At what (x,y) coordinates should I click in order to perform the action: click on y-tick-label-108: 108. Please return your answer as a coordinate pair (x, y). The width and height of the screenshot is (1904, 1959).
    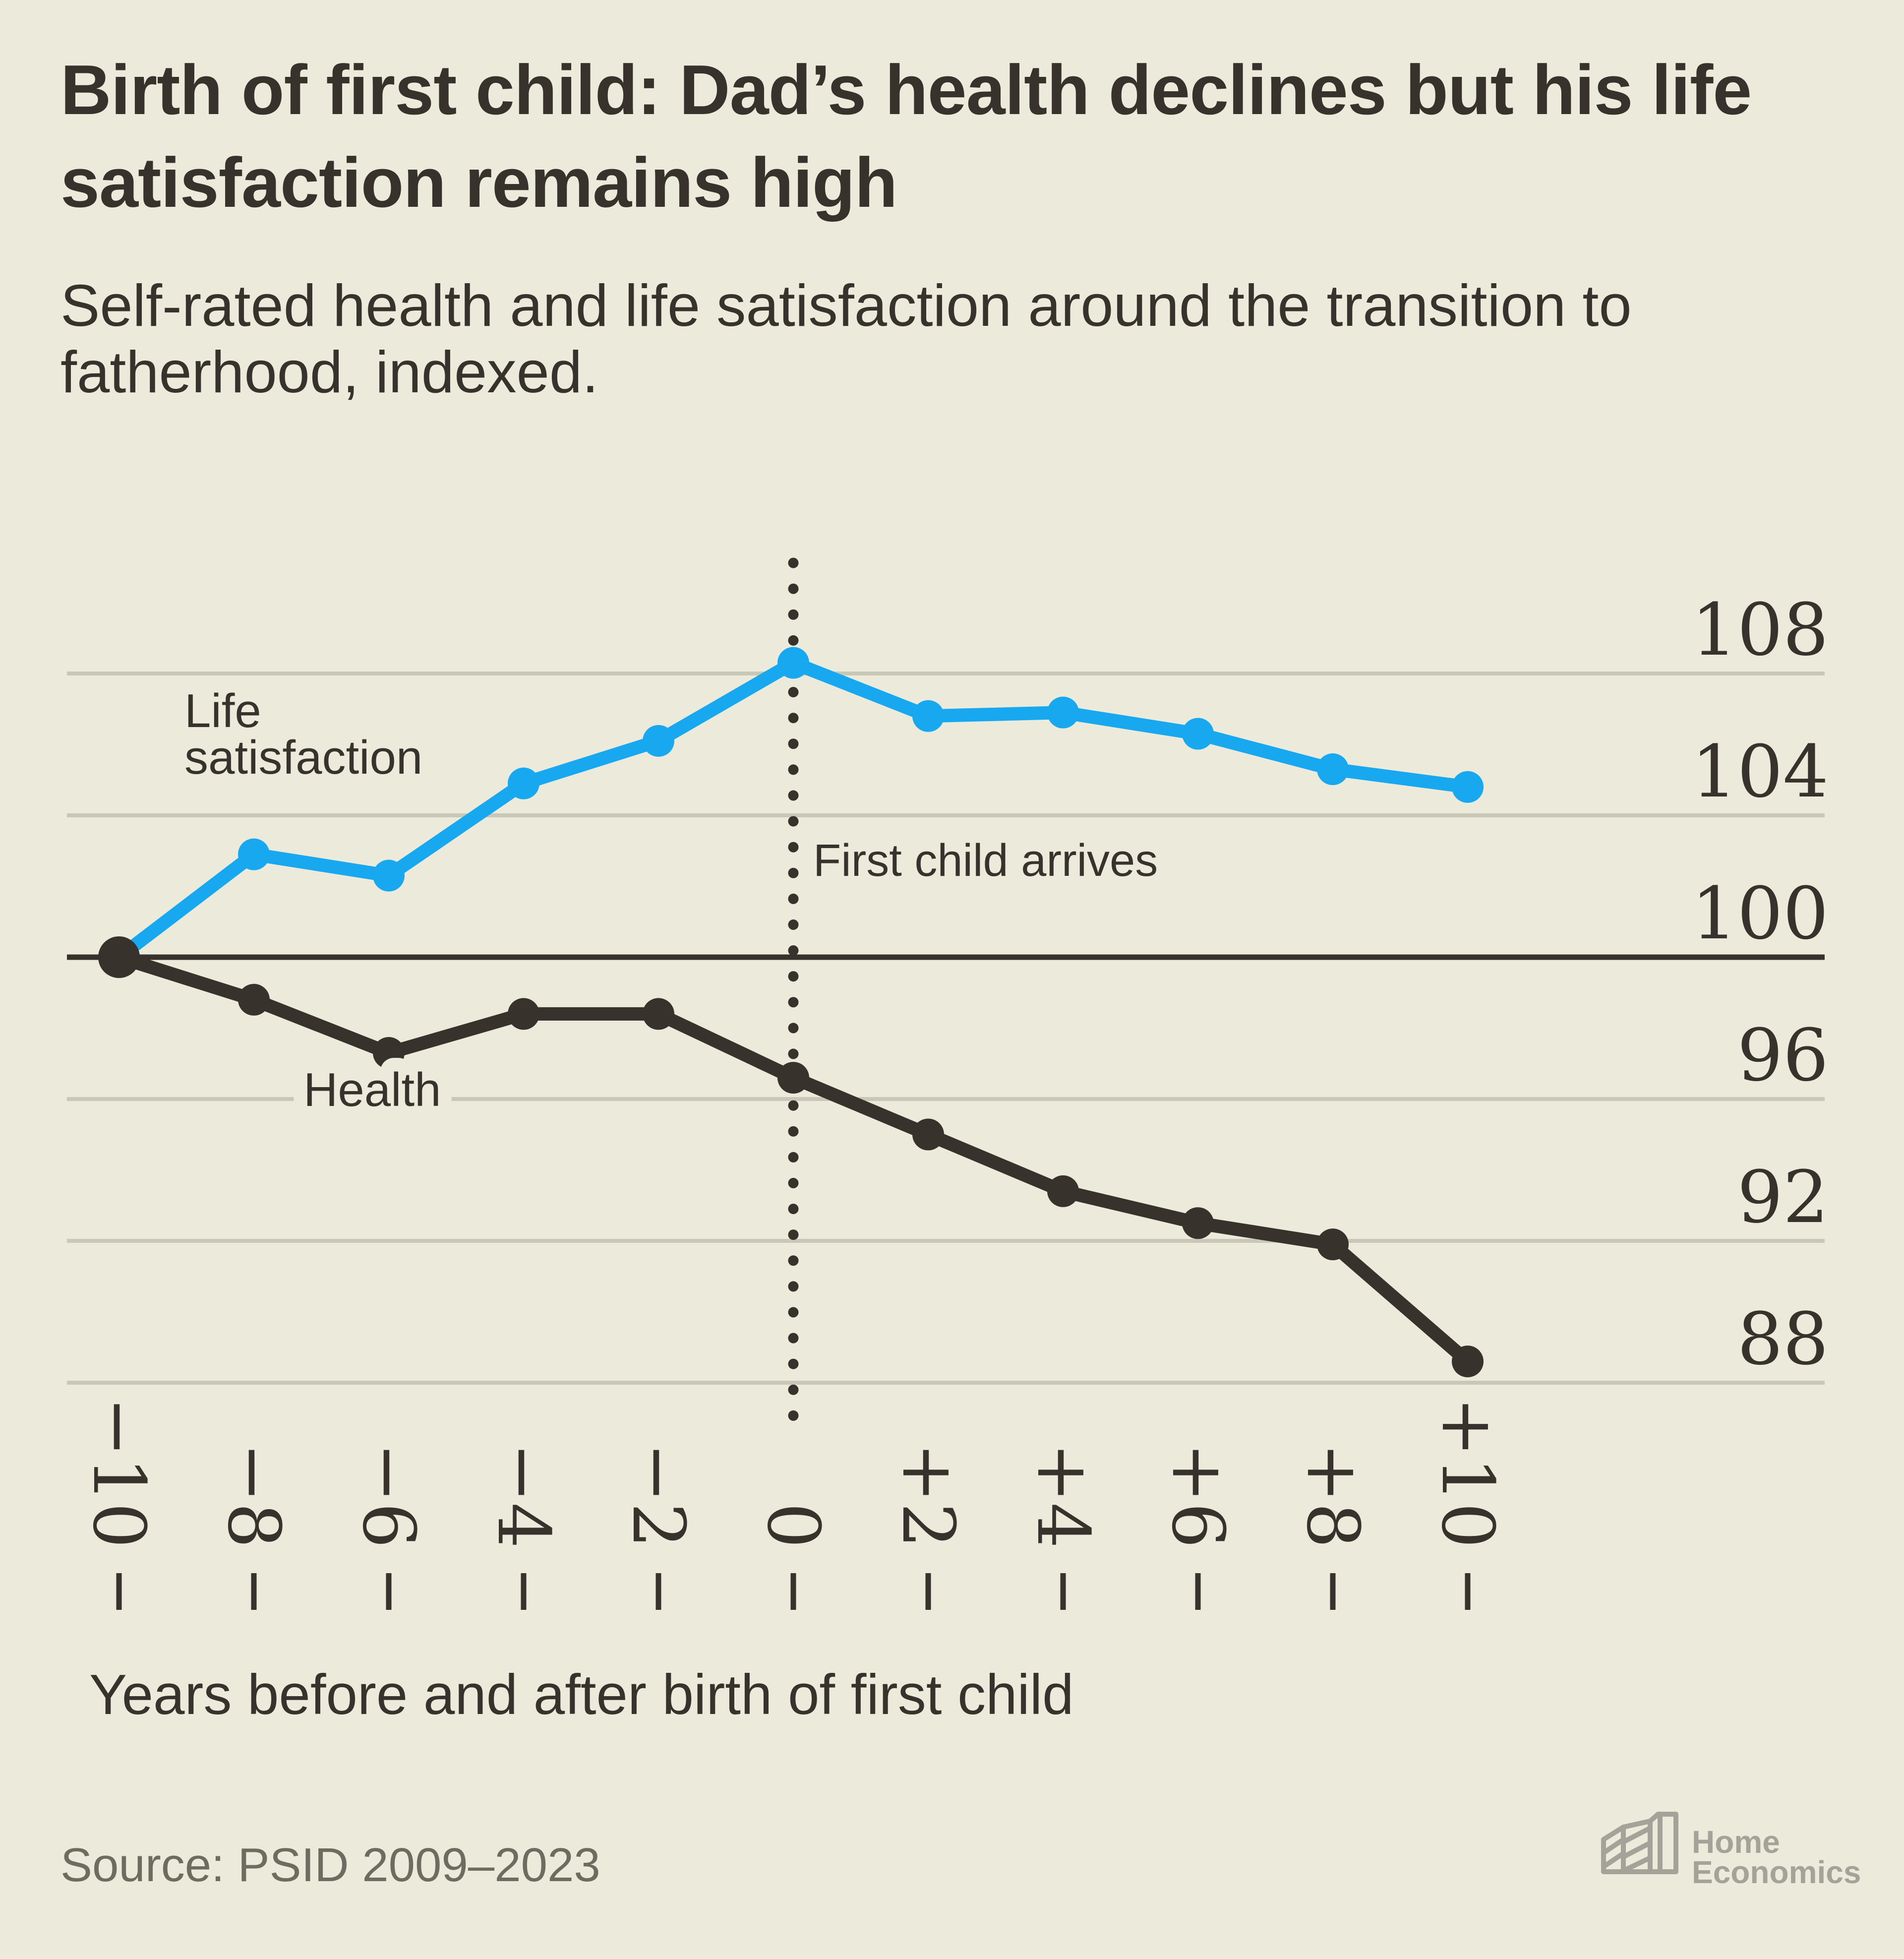
    Looking at the image, I should click on (1760, 630).